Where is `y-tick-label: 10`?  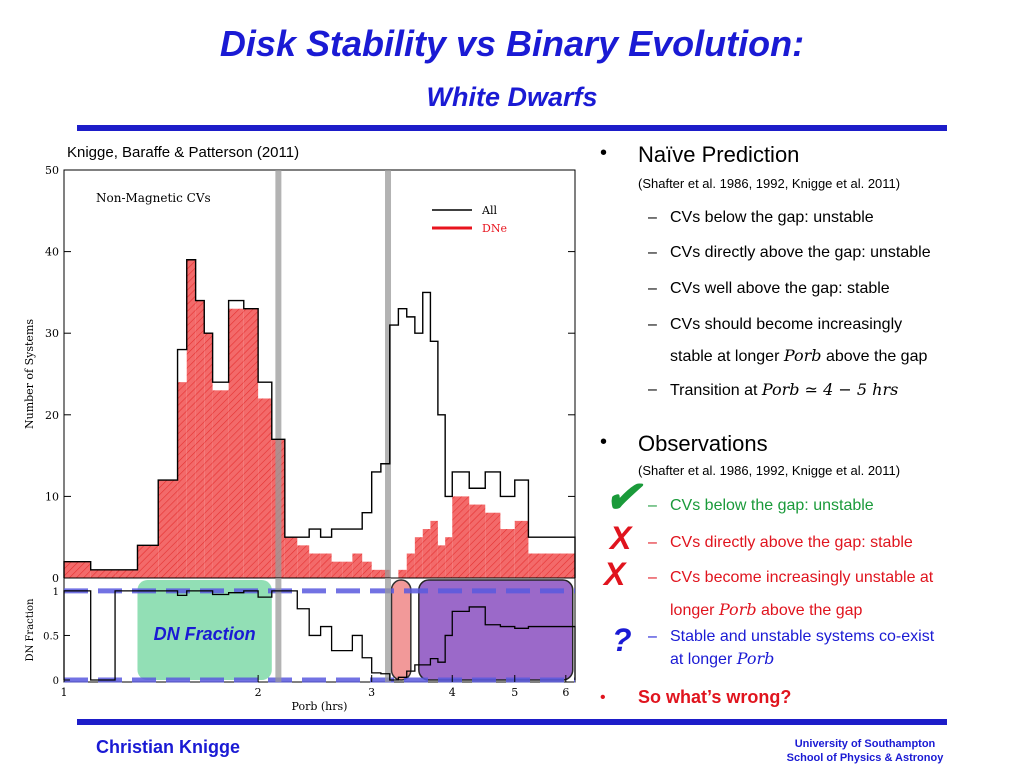 y-tick-label: 10 is located at coordinates (52, 496).